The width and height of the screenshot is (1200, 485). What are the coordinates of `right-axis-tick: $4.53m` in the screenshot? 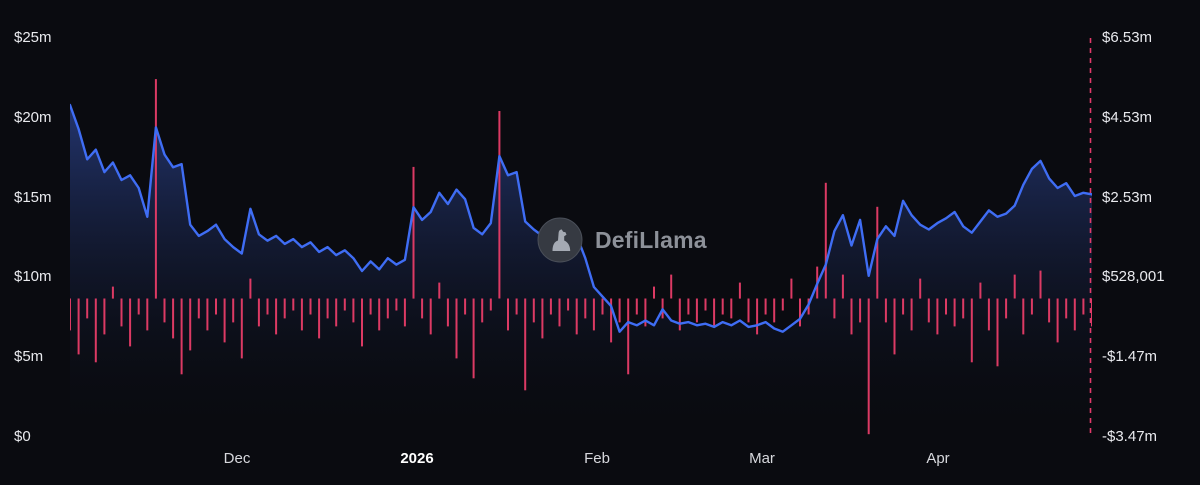 It's located at (1127, 117).